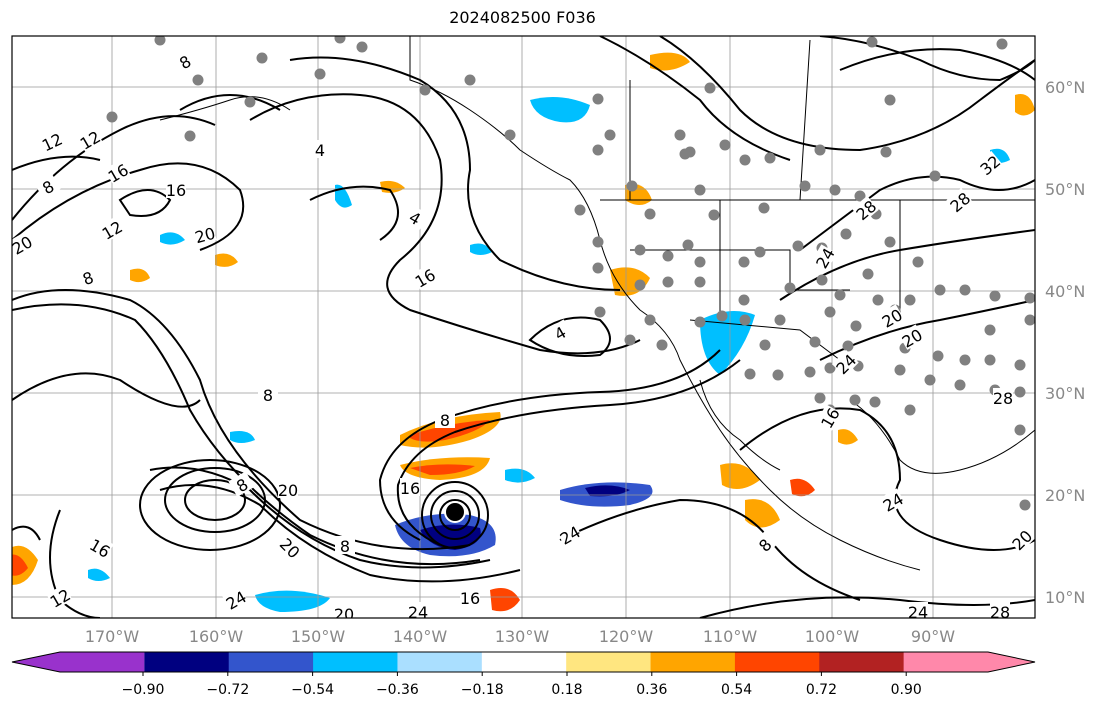 Image resolution: width=1105 pixels, height=712 pixels. Describe the element at coordinates (470, 598) in the screenshot. I see `contour-label-group: 16` at that location.